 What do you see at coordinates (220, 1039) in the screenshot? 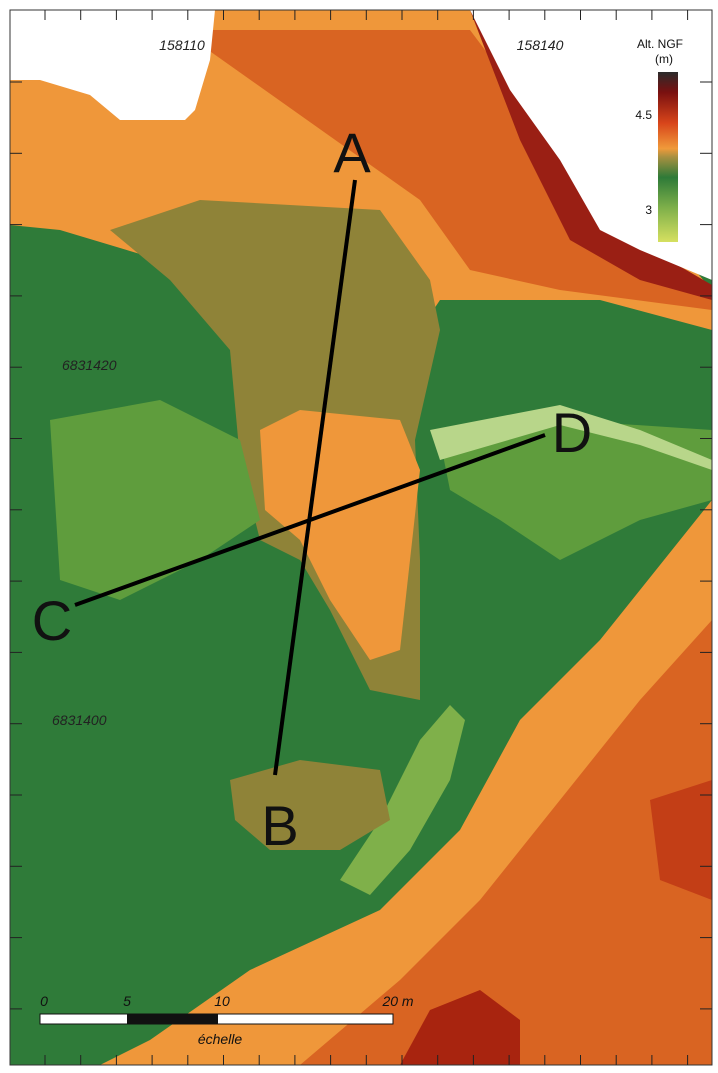
I see `scale-caption: échelle` at bounding box center [220, 1039].